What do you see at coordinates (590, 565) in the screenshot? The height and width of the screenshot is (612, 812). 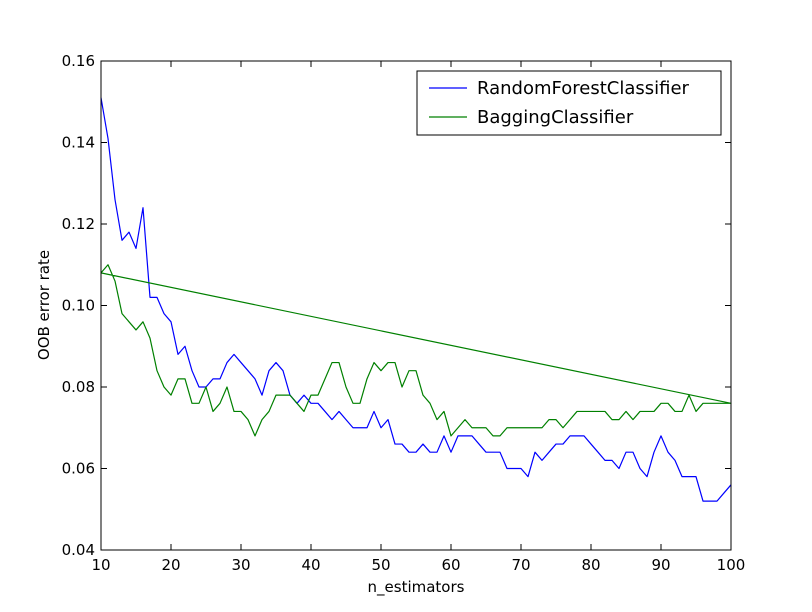 I see `x-tick-label: 80` at bounding box center [590, 565].